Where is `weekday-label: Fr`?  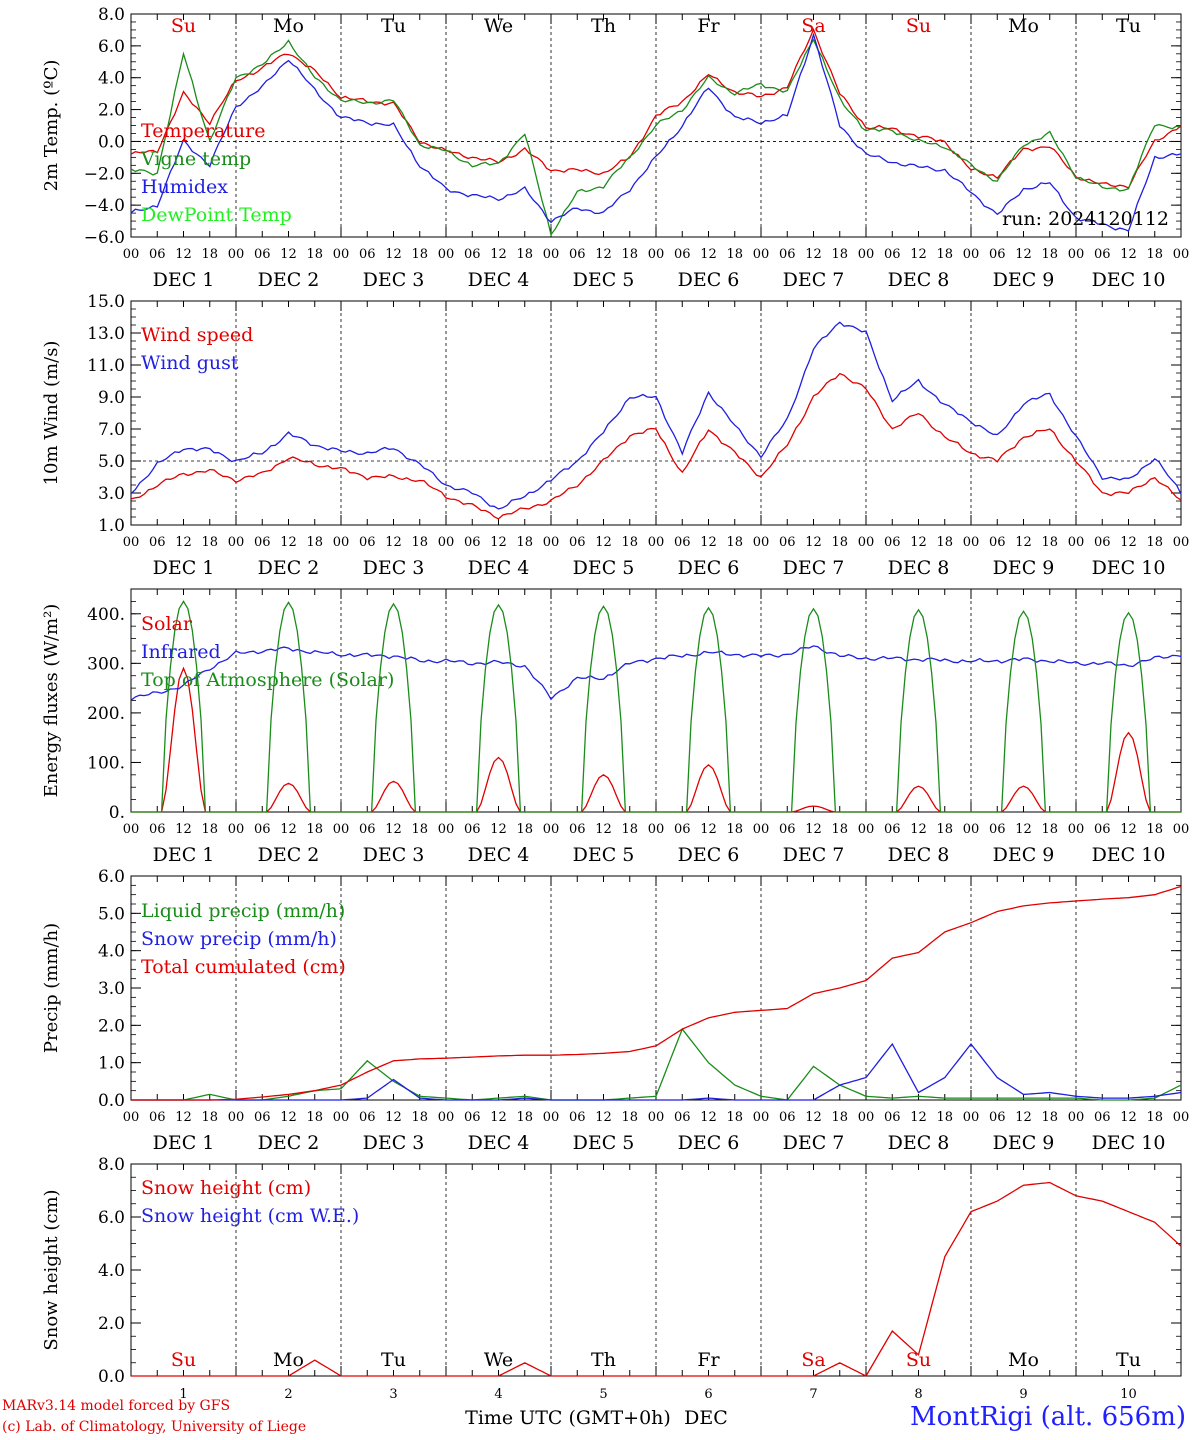 weekday-label: Fr is located at coordinates (708, 26).